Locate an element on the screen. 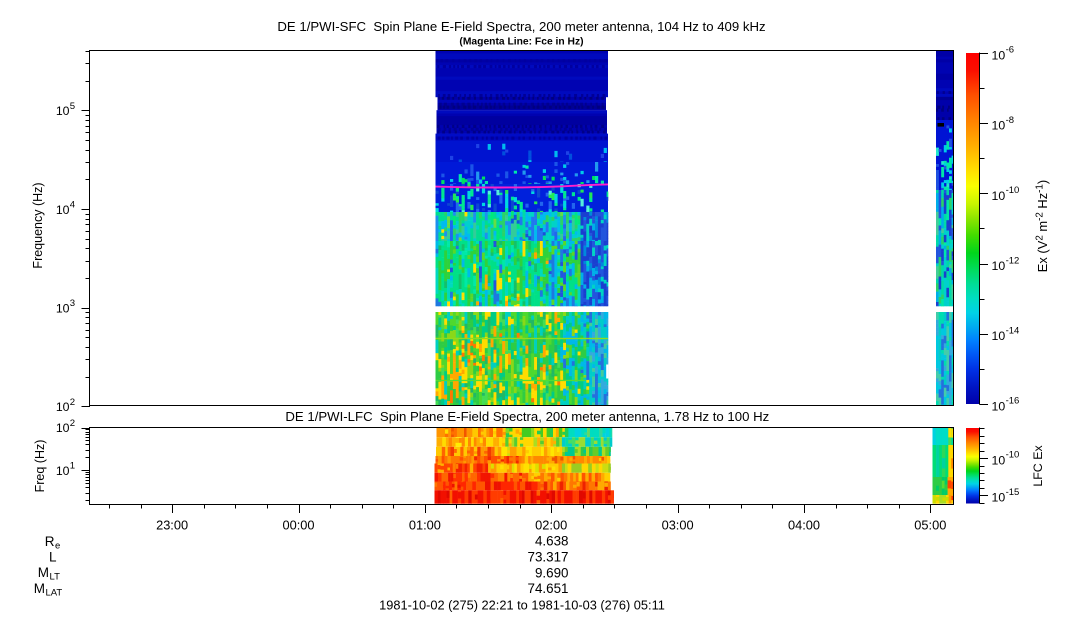 The image size is (1083, 625). svg-text: 23:00 is located at coordinates (172, 524).